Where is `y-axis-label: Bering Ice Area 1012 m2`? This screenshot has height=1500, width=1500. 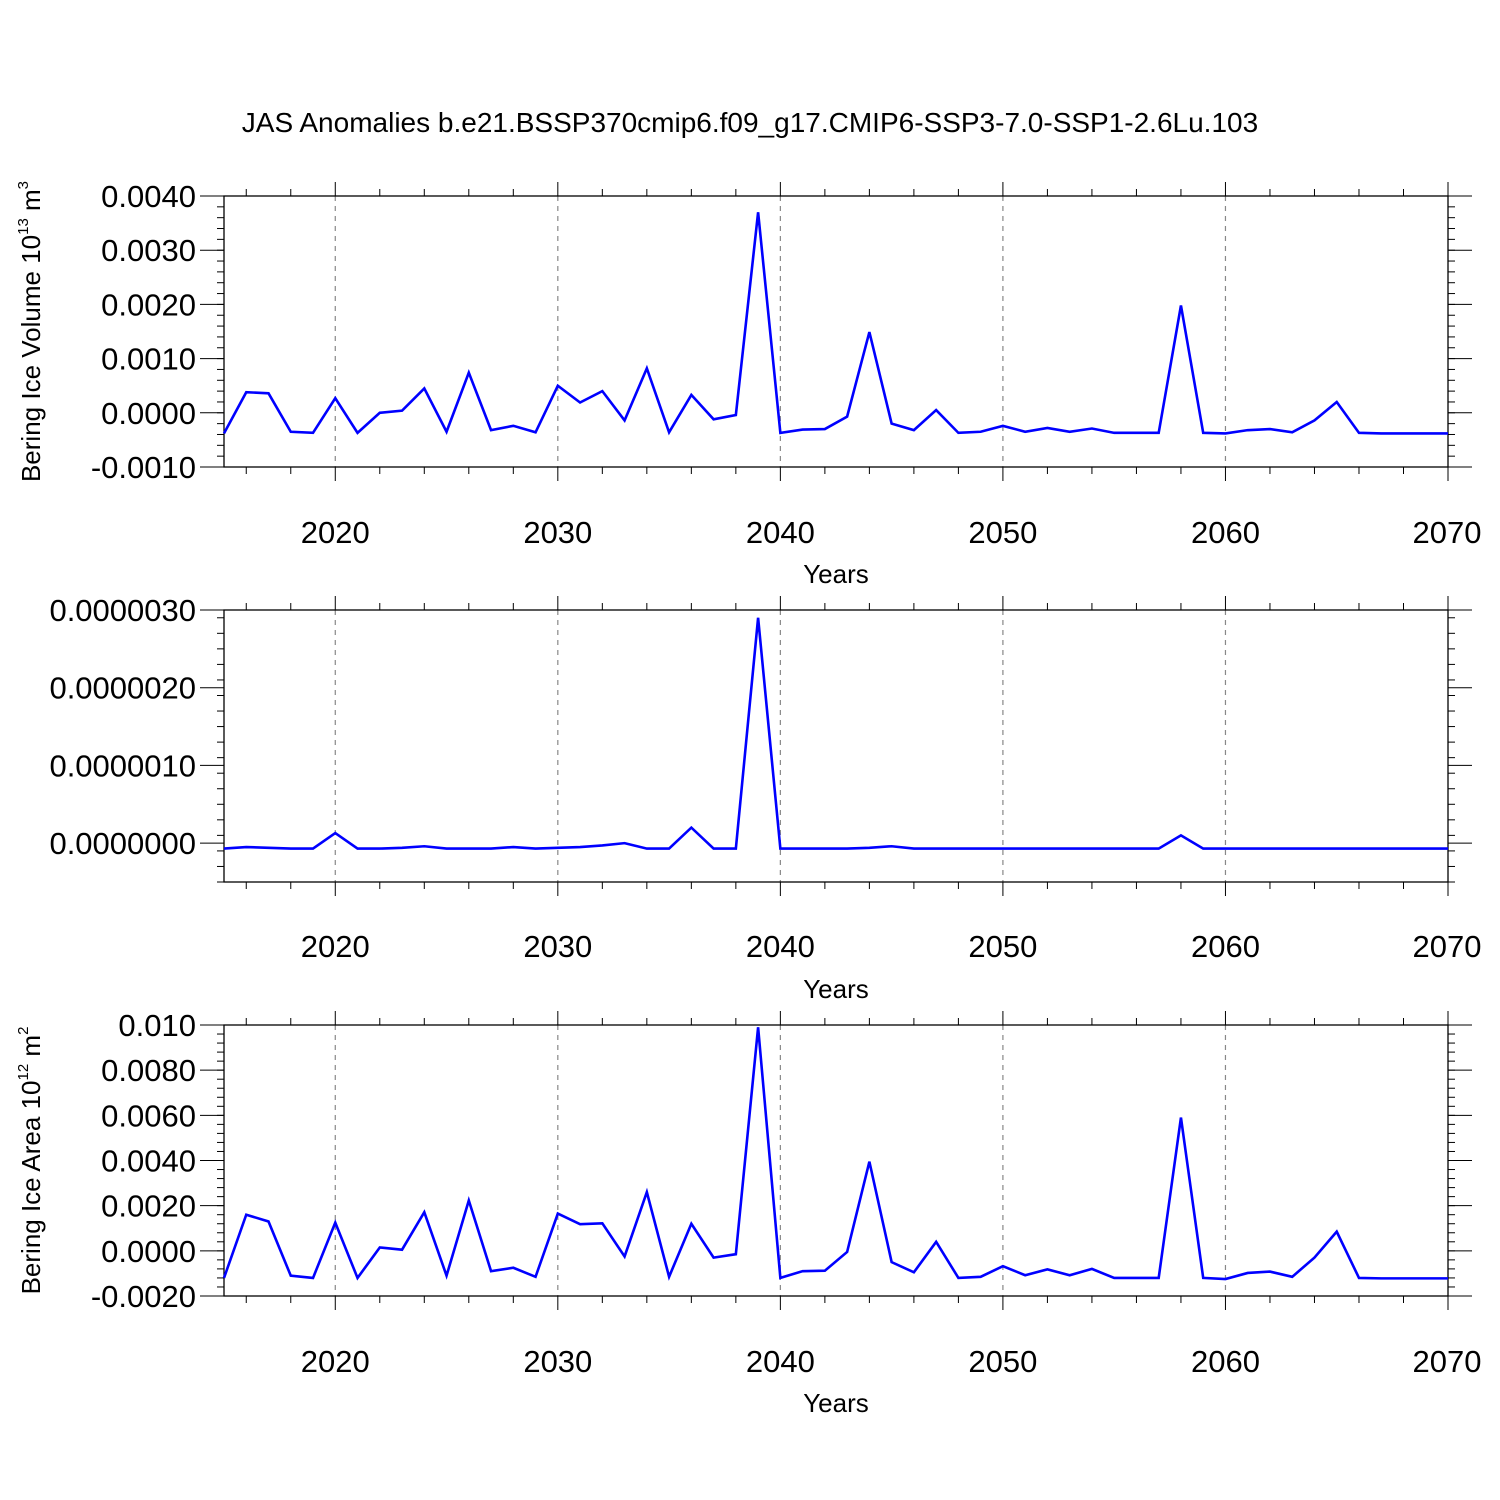 y-axis-label: Bering Ice Area 1012 m2 is located at coordinates (30, 1161).